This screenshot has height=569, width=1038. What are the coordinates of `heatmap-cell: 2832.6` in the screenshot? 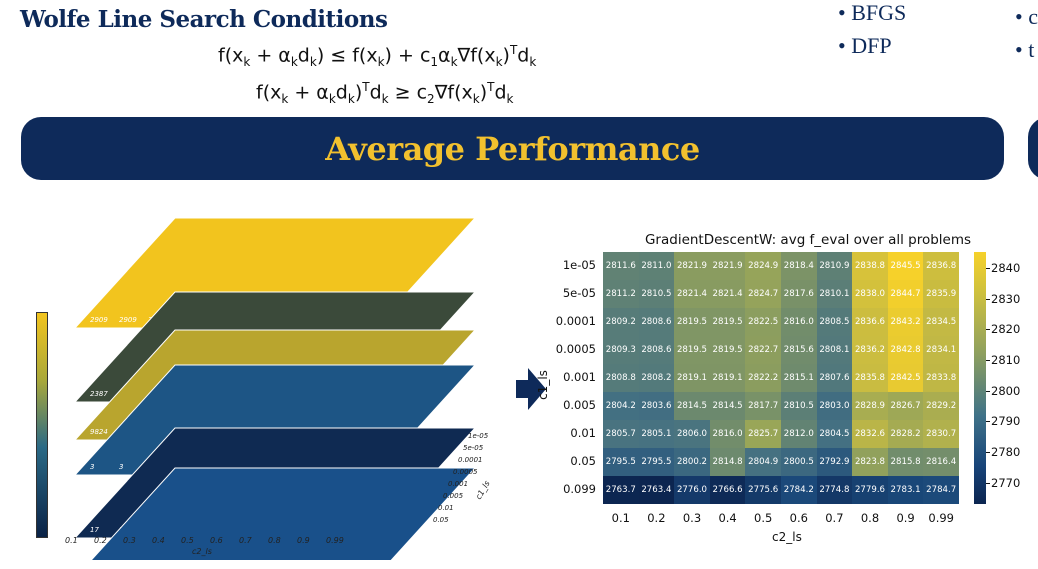 It's located at (870, 434).